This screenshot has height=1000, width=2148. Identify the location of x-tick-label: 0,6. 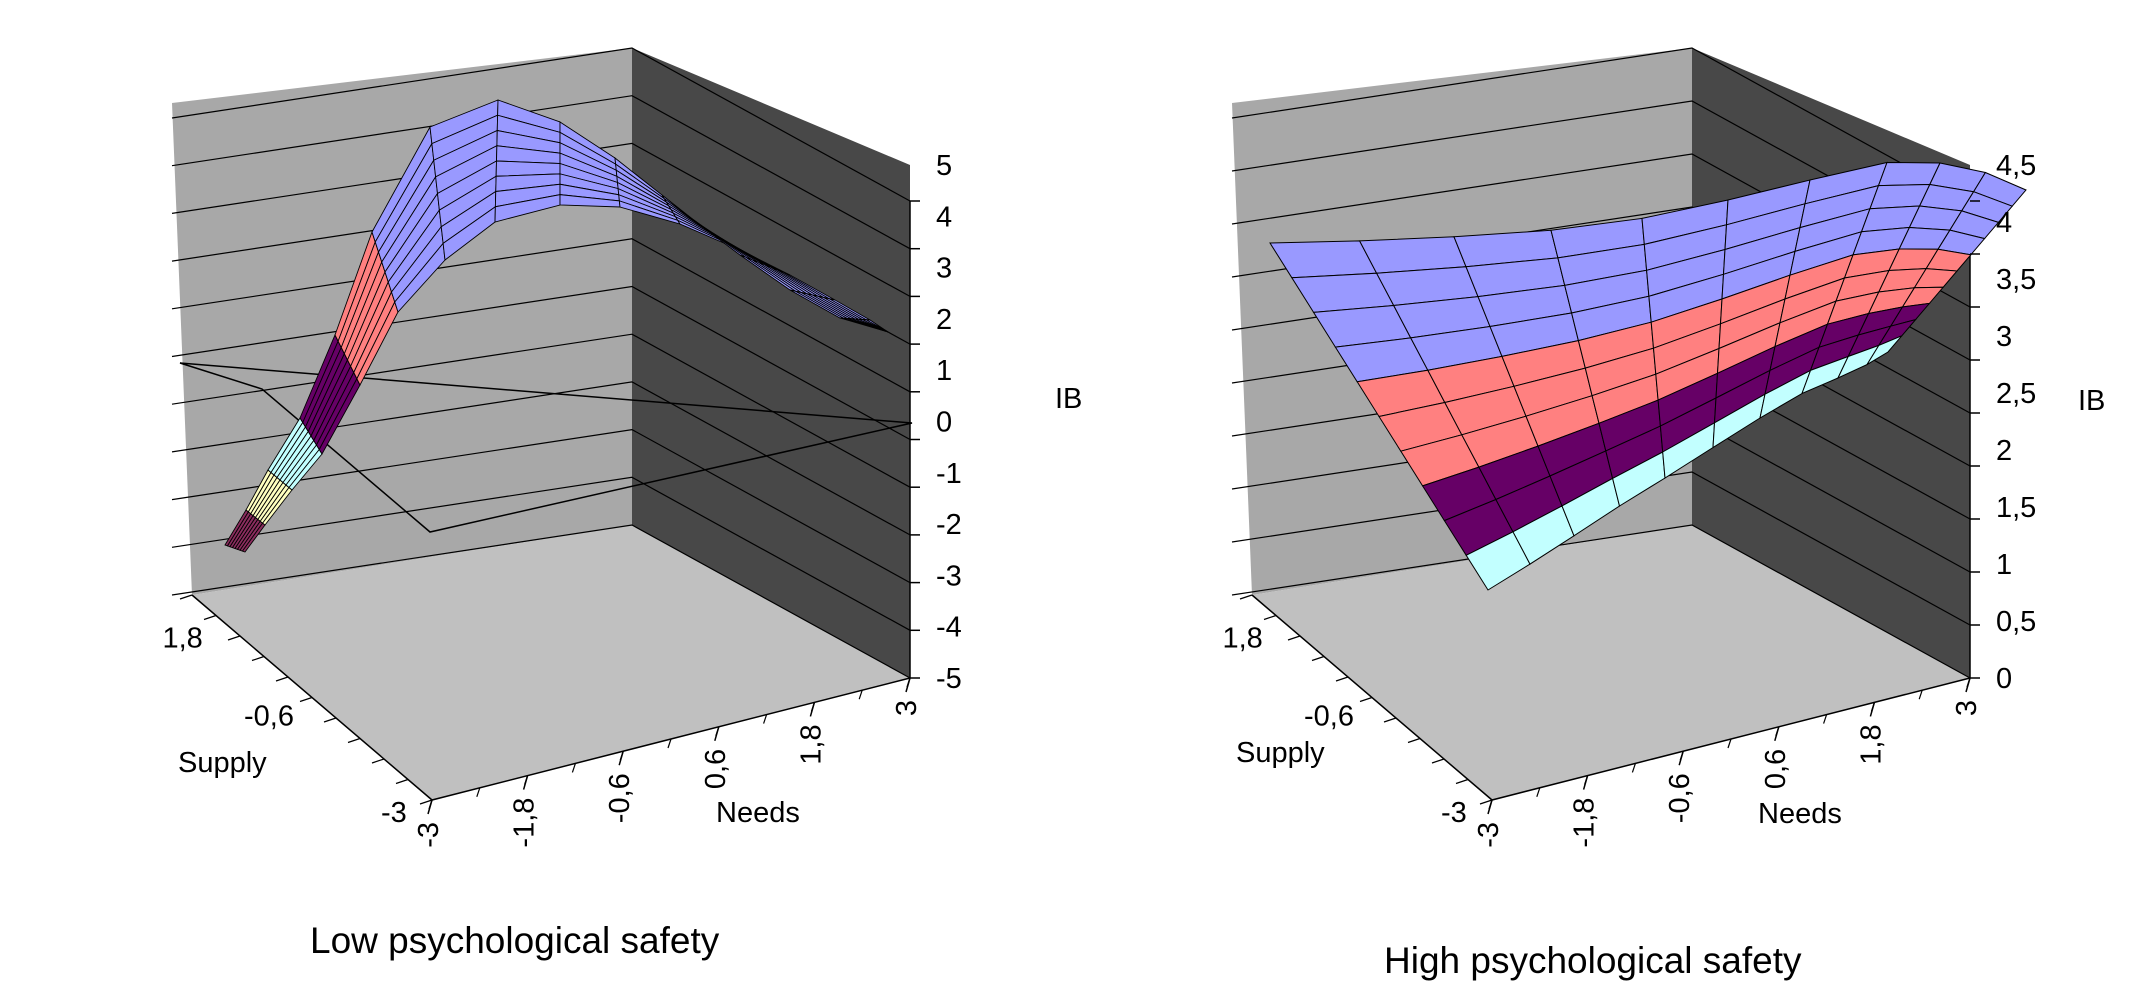
(716, 769).